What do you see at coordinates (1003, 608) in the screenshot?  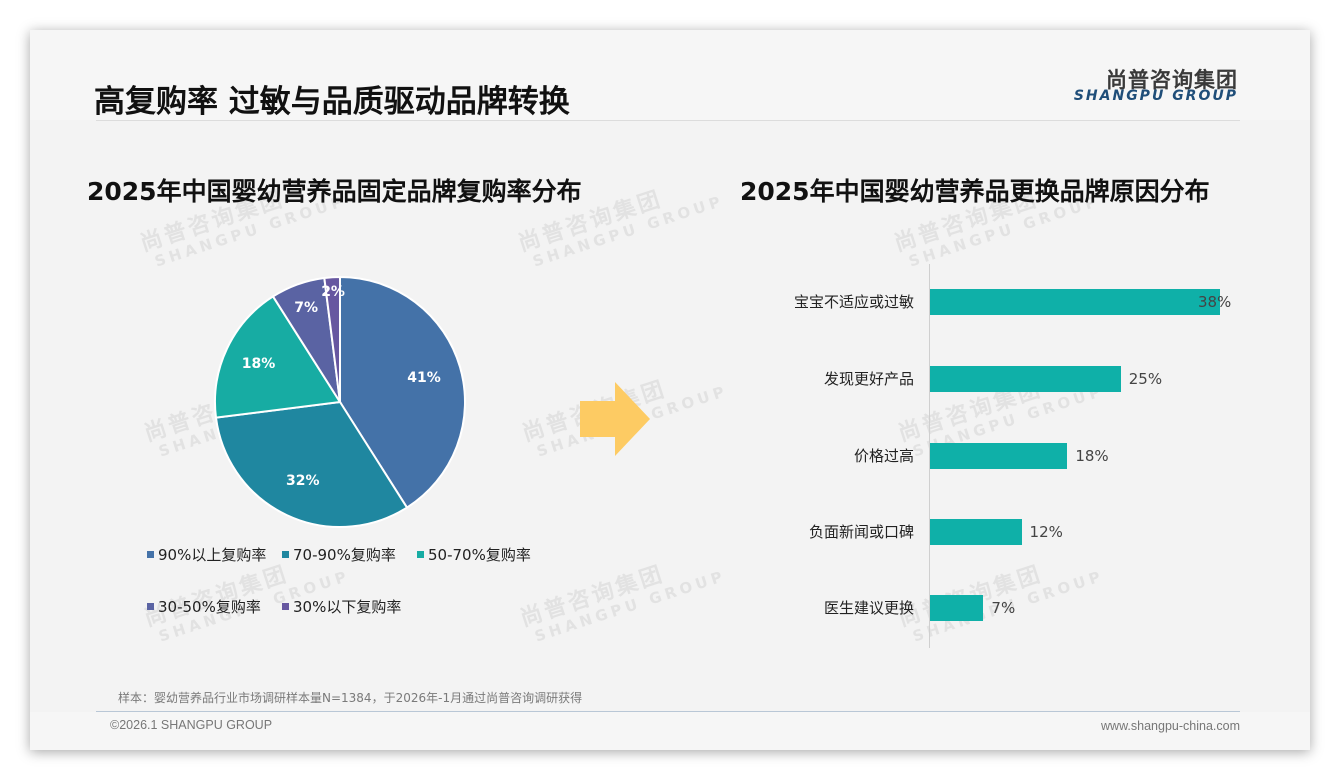 I see `bar-value-label: 7%` at bounding box center [1003, 608].